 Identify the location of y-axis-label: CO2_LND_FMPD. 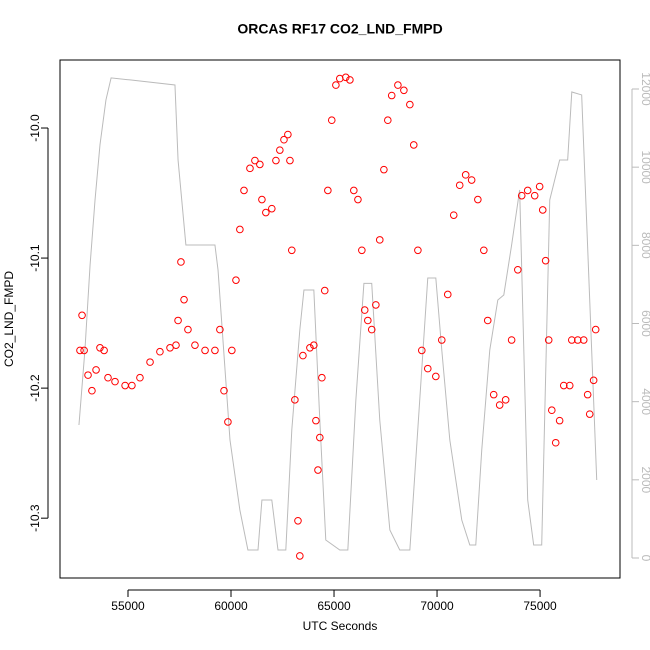
(9, 319).